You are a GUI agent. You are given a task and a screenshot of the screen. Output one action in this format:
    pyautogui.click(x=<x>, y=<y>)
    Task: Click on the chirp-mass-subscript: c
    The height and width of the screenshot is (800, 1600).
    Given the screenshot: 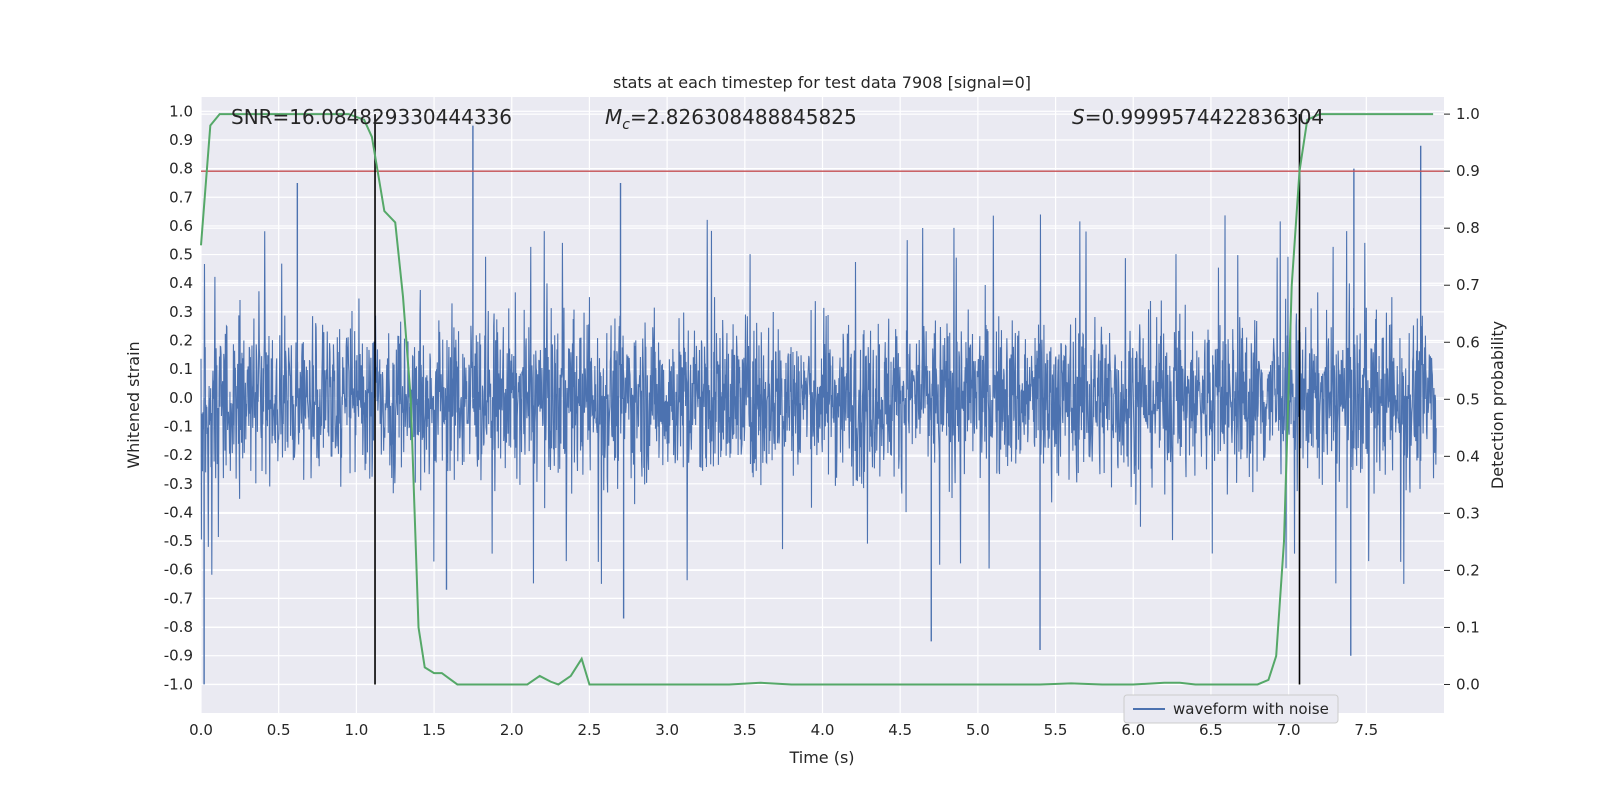 What is the action you would take?
    pyautogui.click(x=626, y=125)
    